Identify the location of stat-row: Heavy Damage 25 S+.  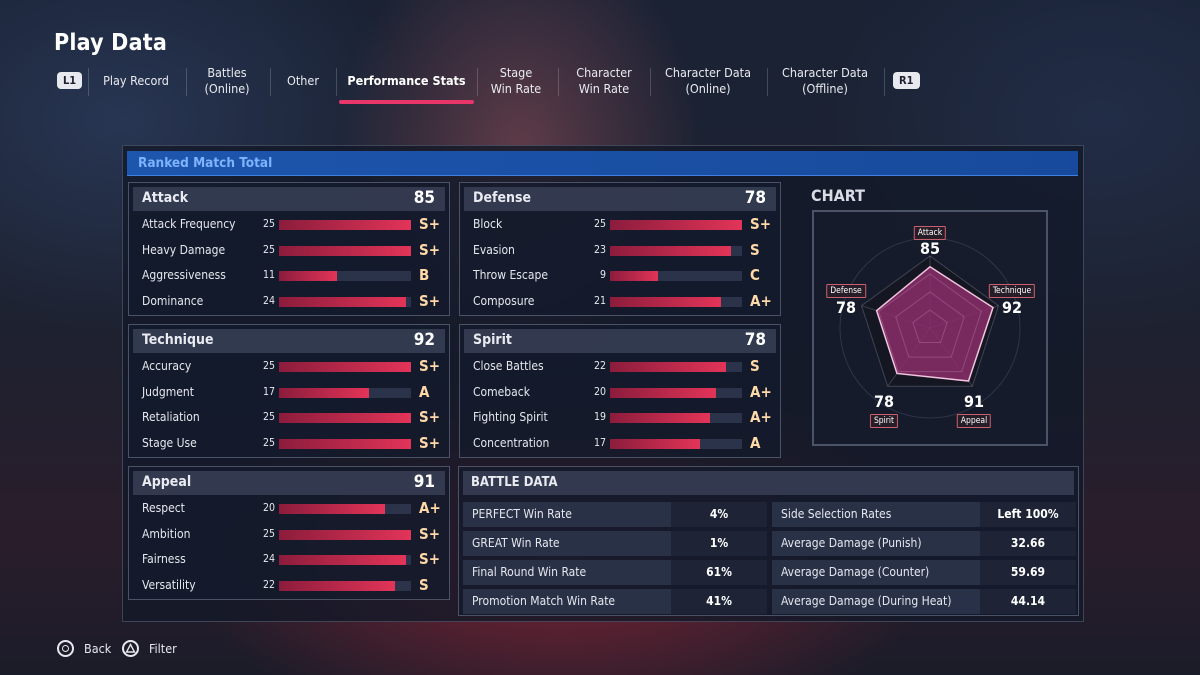
(290, 251).